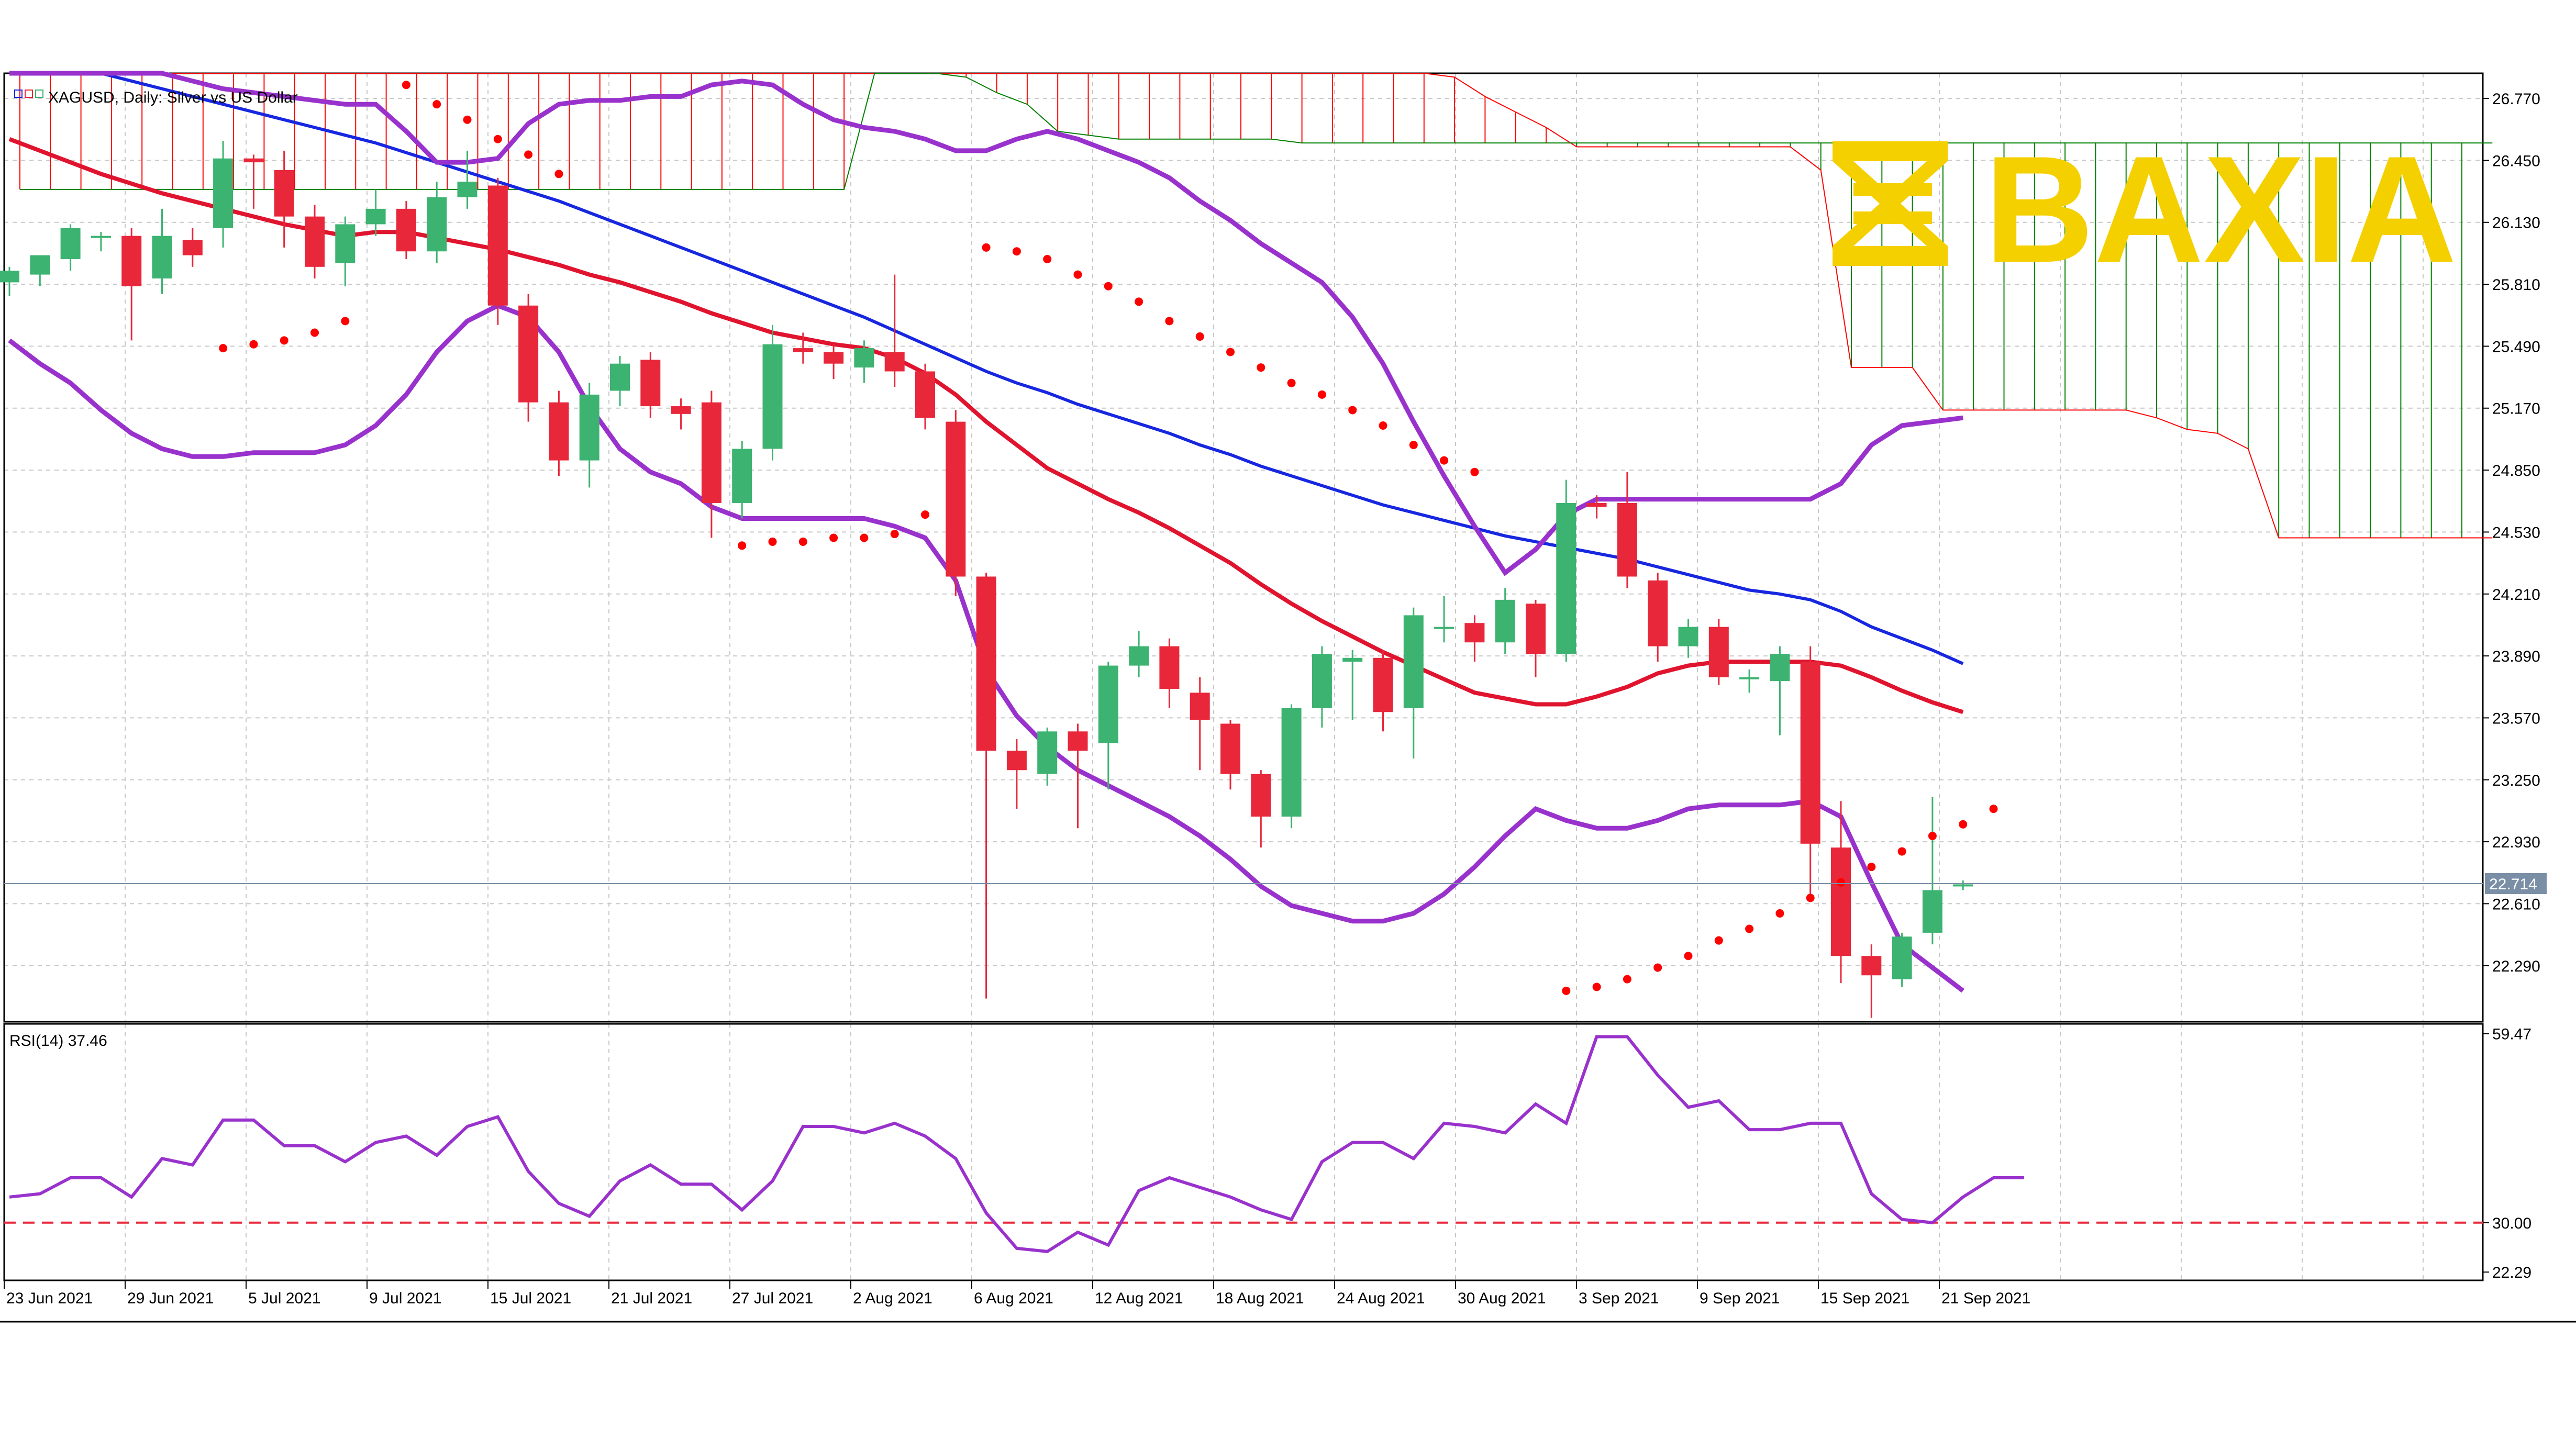 The width and height of the screenshot is (2576, 1451). What do you see at coordinates (2516, 843) in the screenshot?
I see `price-tick-label: 22.930` at bounding box center [2516, 843].